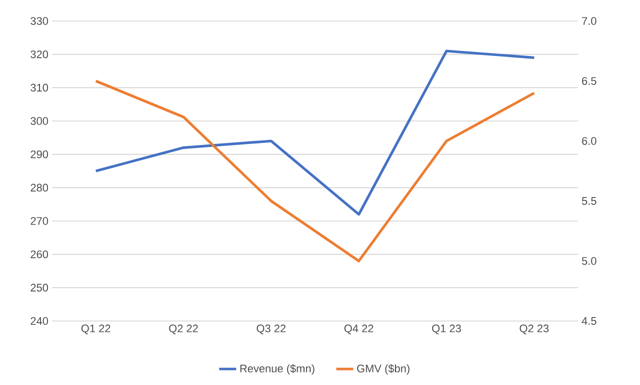 The width and height of the screenshot is (640, 385). What do you see at coordinates (95, 329) in the screenshot?
I see `x-tick-label: Q1 22` at bounding box center [95, 329].